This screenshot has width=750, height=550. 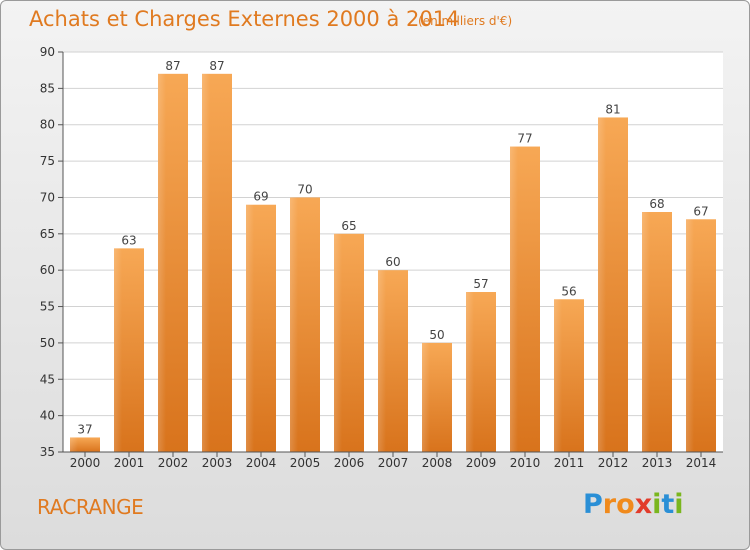 I want to click on x-tick-label: 2002, so click(x=173, y=463).